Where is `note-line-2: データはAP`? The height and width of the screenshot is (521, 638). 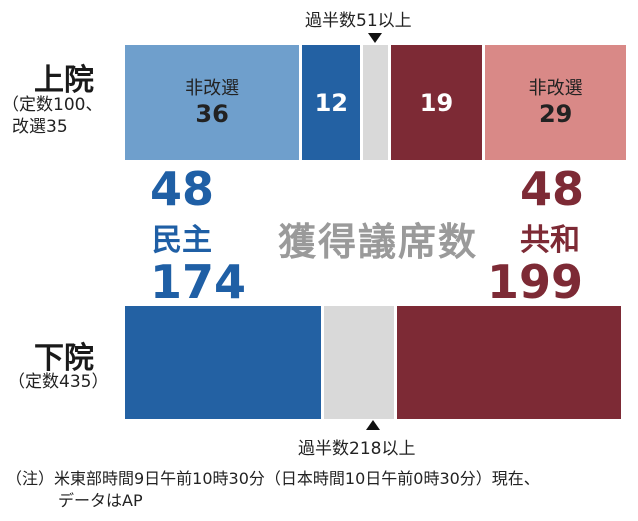 note-line-2: データはAP is located at coordinates (100, 500).